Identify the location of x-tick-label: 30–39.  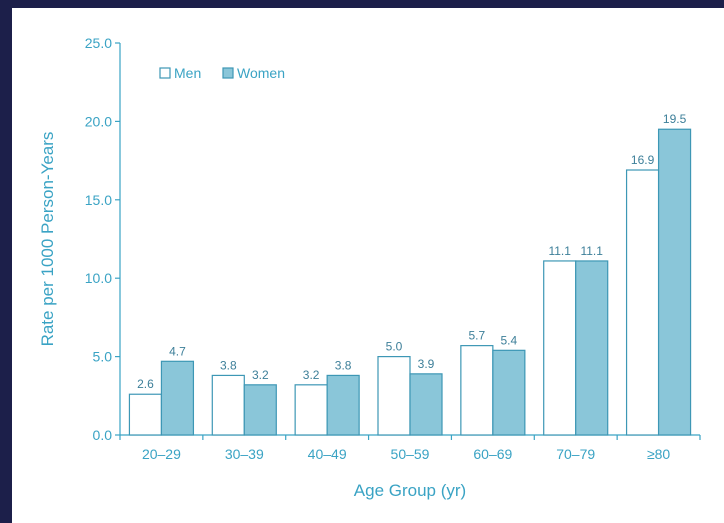
(244, 454).